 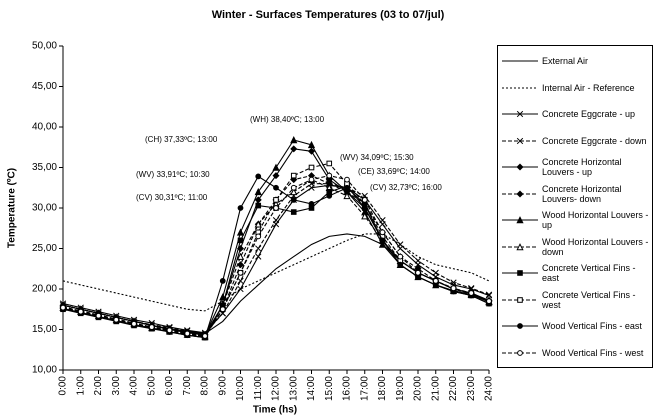 What do you see at coordinates (287, 119) in the screenshot?
I see `annotation: (WH) 38,40ºC; 13:00` at bounding box center [287, 119].